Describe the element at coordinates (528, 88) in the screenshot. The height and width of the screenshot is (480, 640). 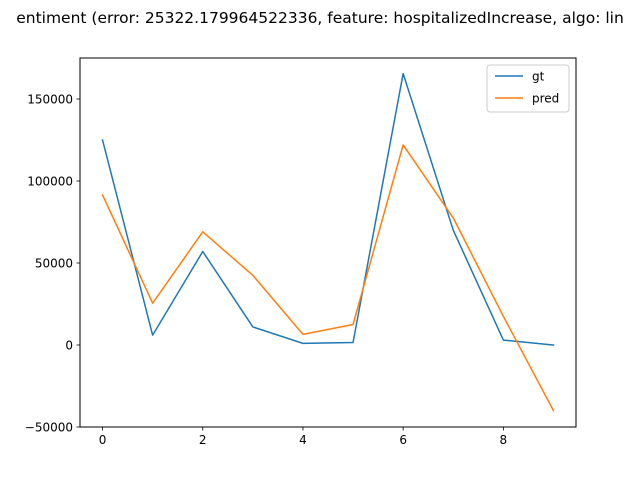
I see `legend: gt pred` at that location.